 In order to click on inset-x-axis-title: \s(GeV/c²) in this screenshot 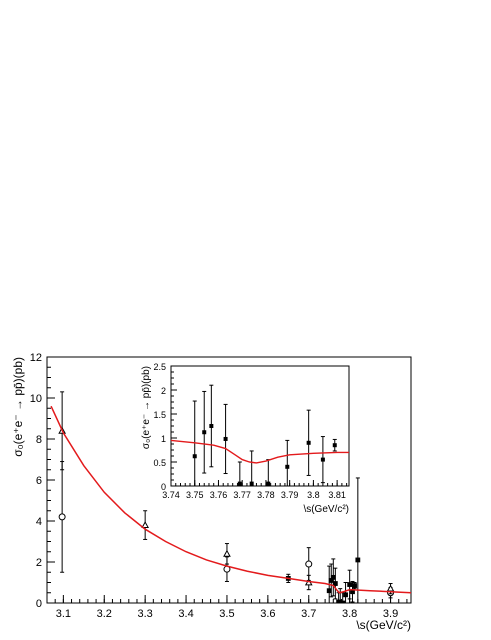, I will do `click(326, 509)`.